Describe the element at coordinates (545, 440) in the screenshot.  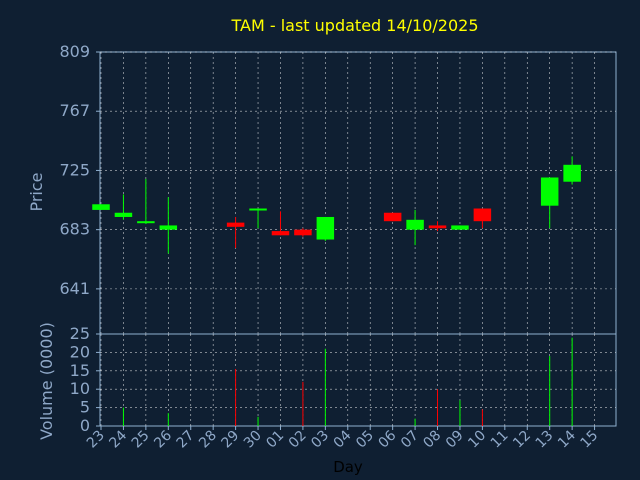
I see `x-tick-label: 13` at that location.